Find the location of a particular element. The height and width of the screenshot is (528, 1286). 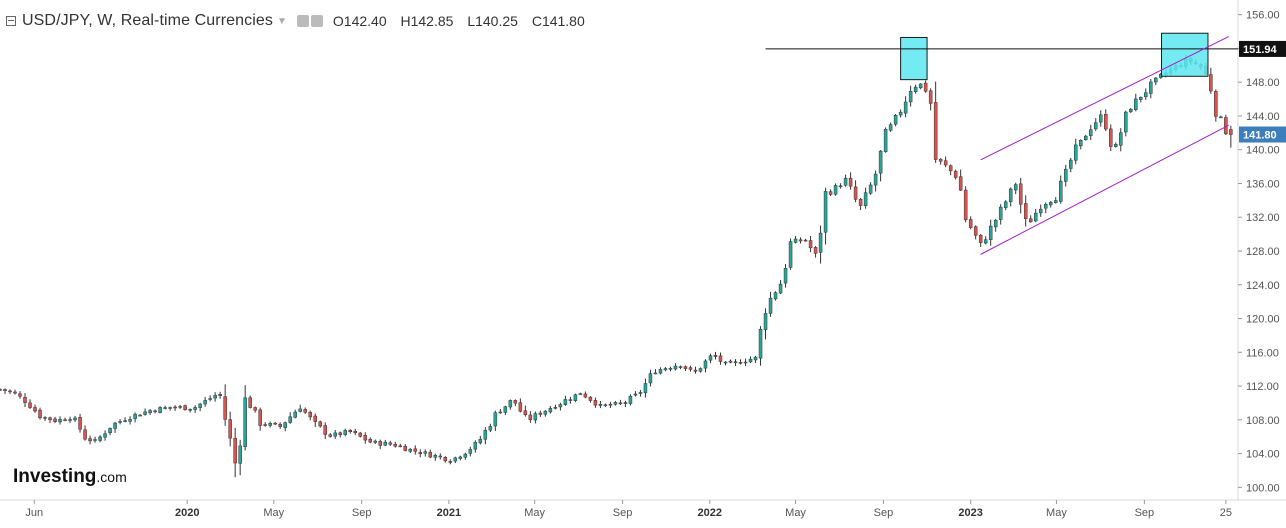

visibility-icon is located at coordinates (302, 21).